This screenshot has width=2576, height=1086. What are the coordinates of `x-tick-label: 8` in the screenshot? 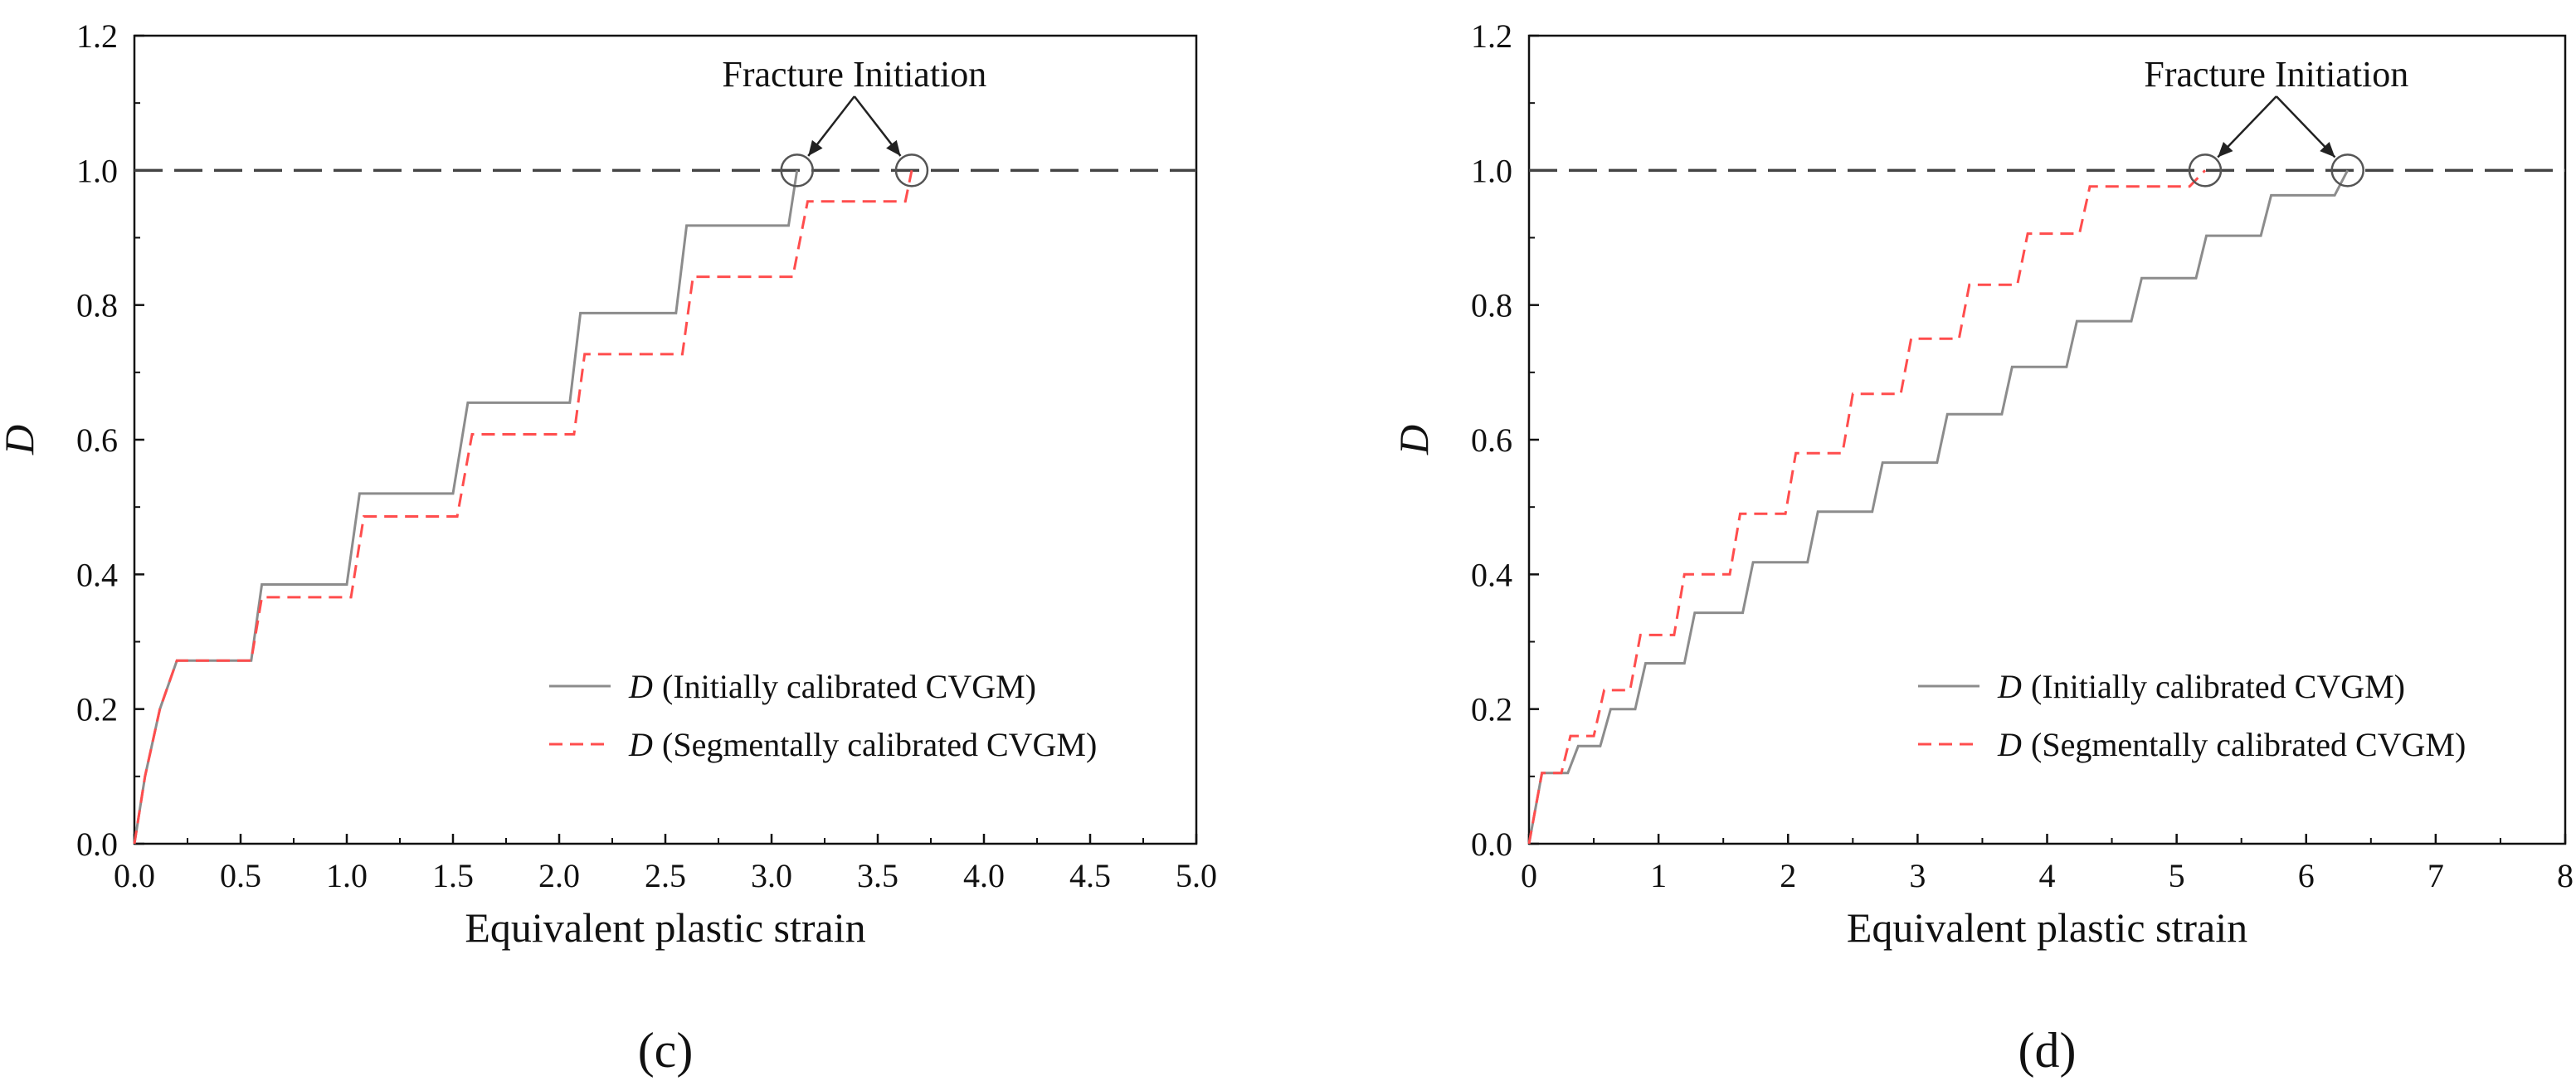 It's located at (2565, 875).